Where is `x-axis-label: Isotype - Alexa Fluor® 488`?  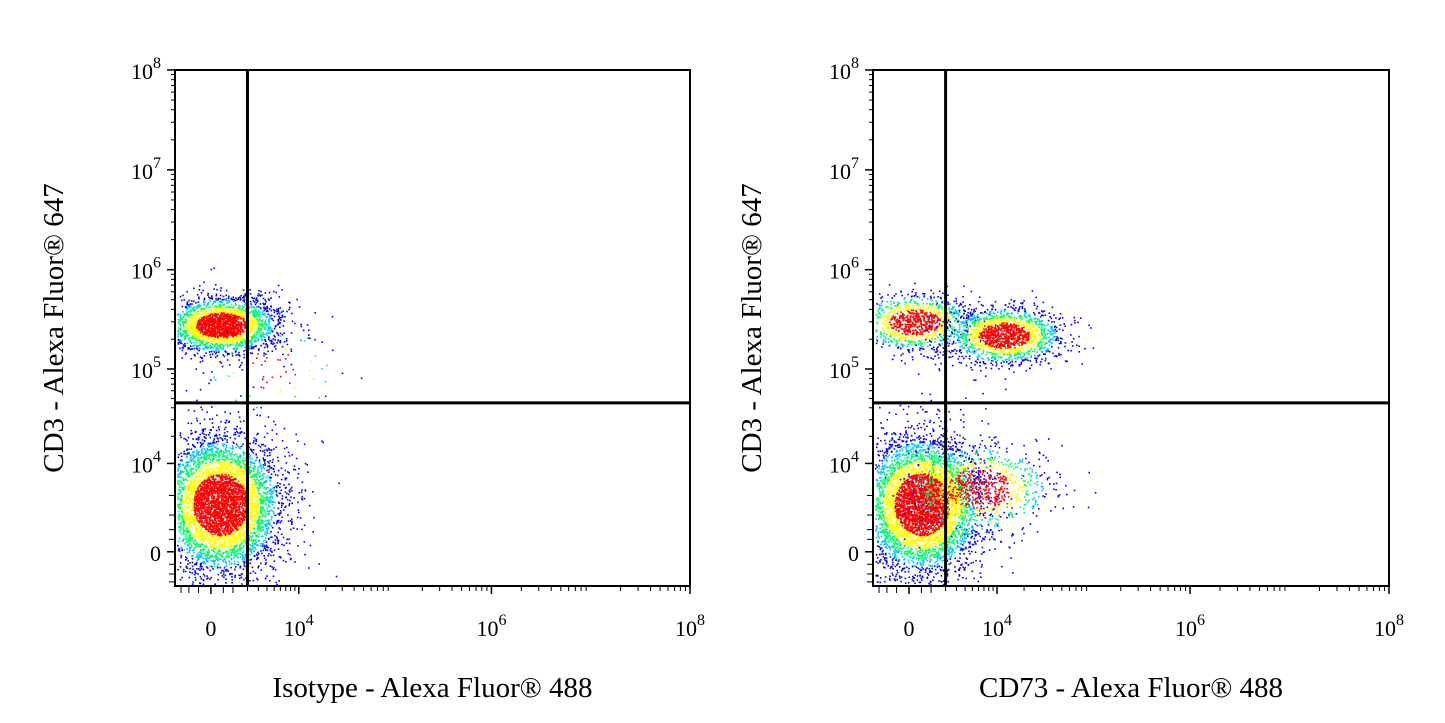 x-axis-label: Isotype - Alexa Fluor® 488 is located at coordinates (432, 688).